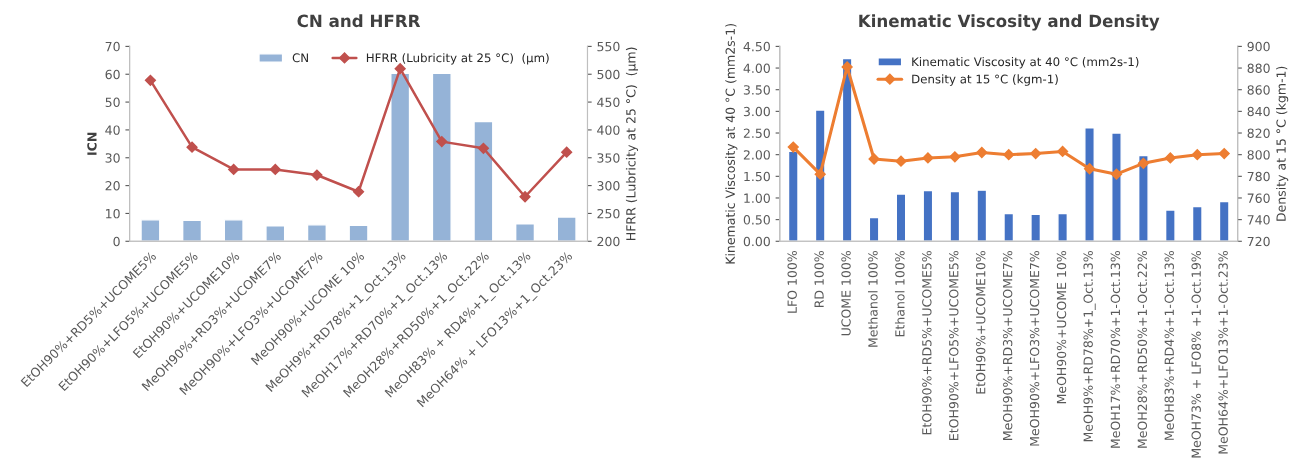 This screenshot has width=1296, height=464. I want to click on y2-tick-label: 250, so click(608, 213).